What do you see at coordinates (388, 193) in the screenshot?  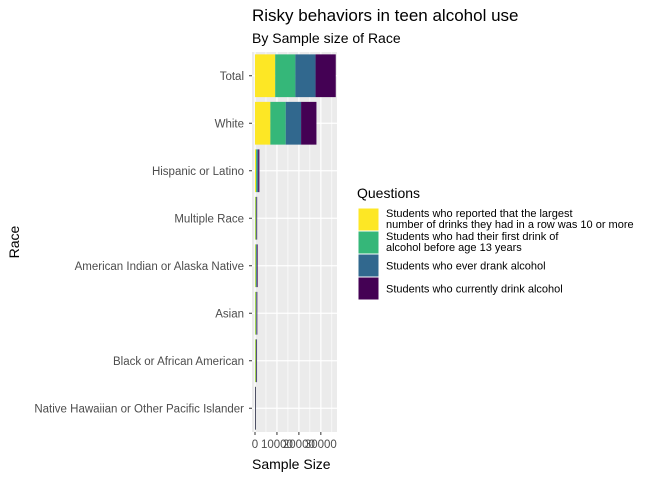 I see `legend-title: Questions` at bounding box center [388, 193].